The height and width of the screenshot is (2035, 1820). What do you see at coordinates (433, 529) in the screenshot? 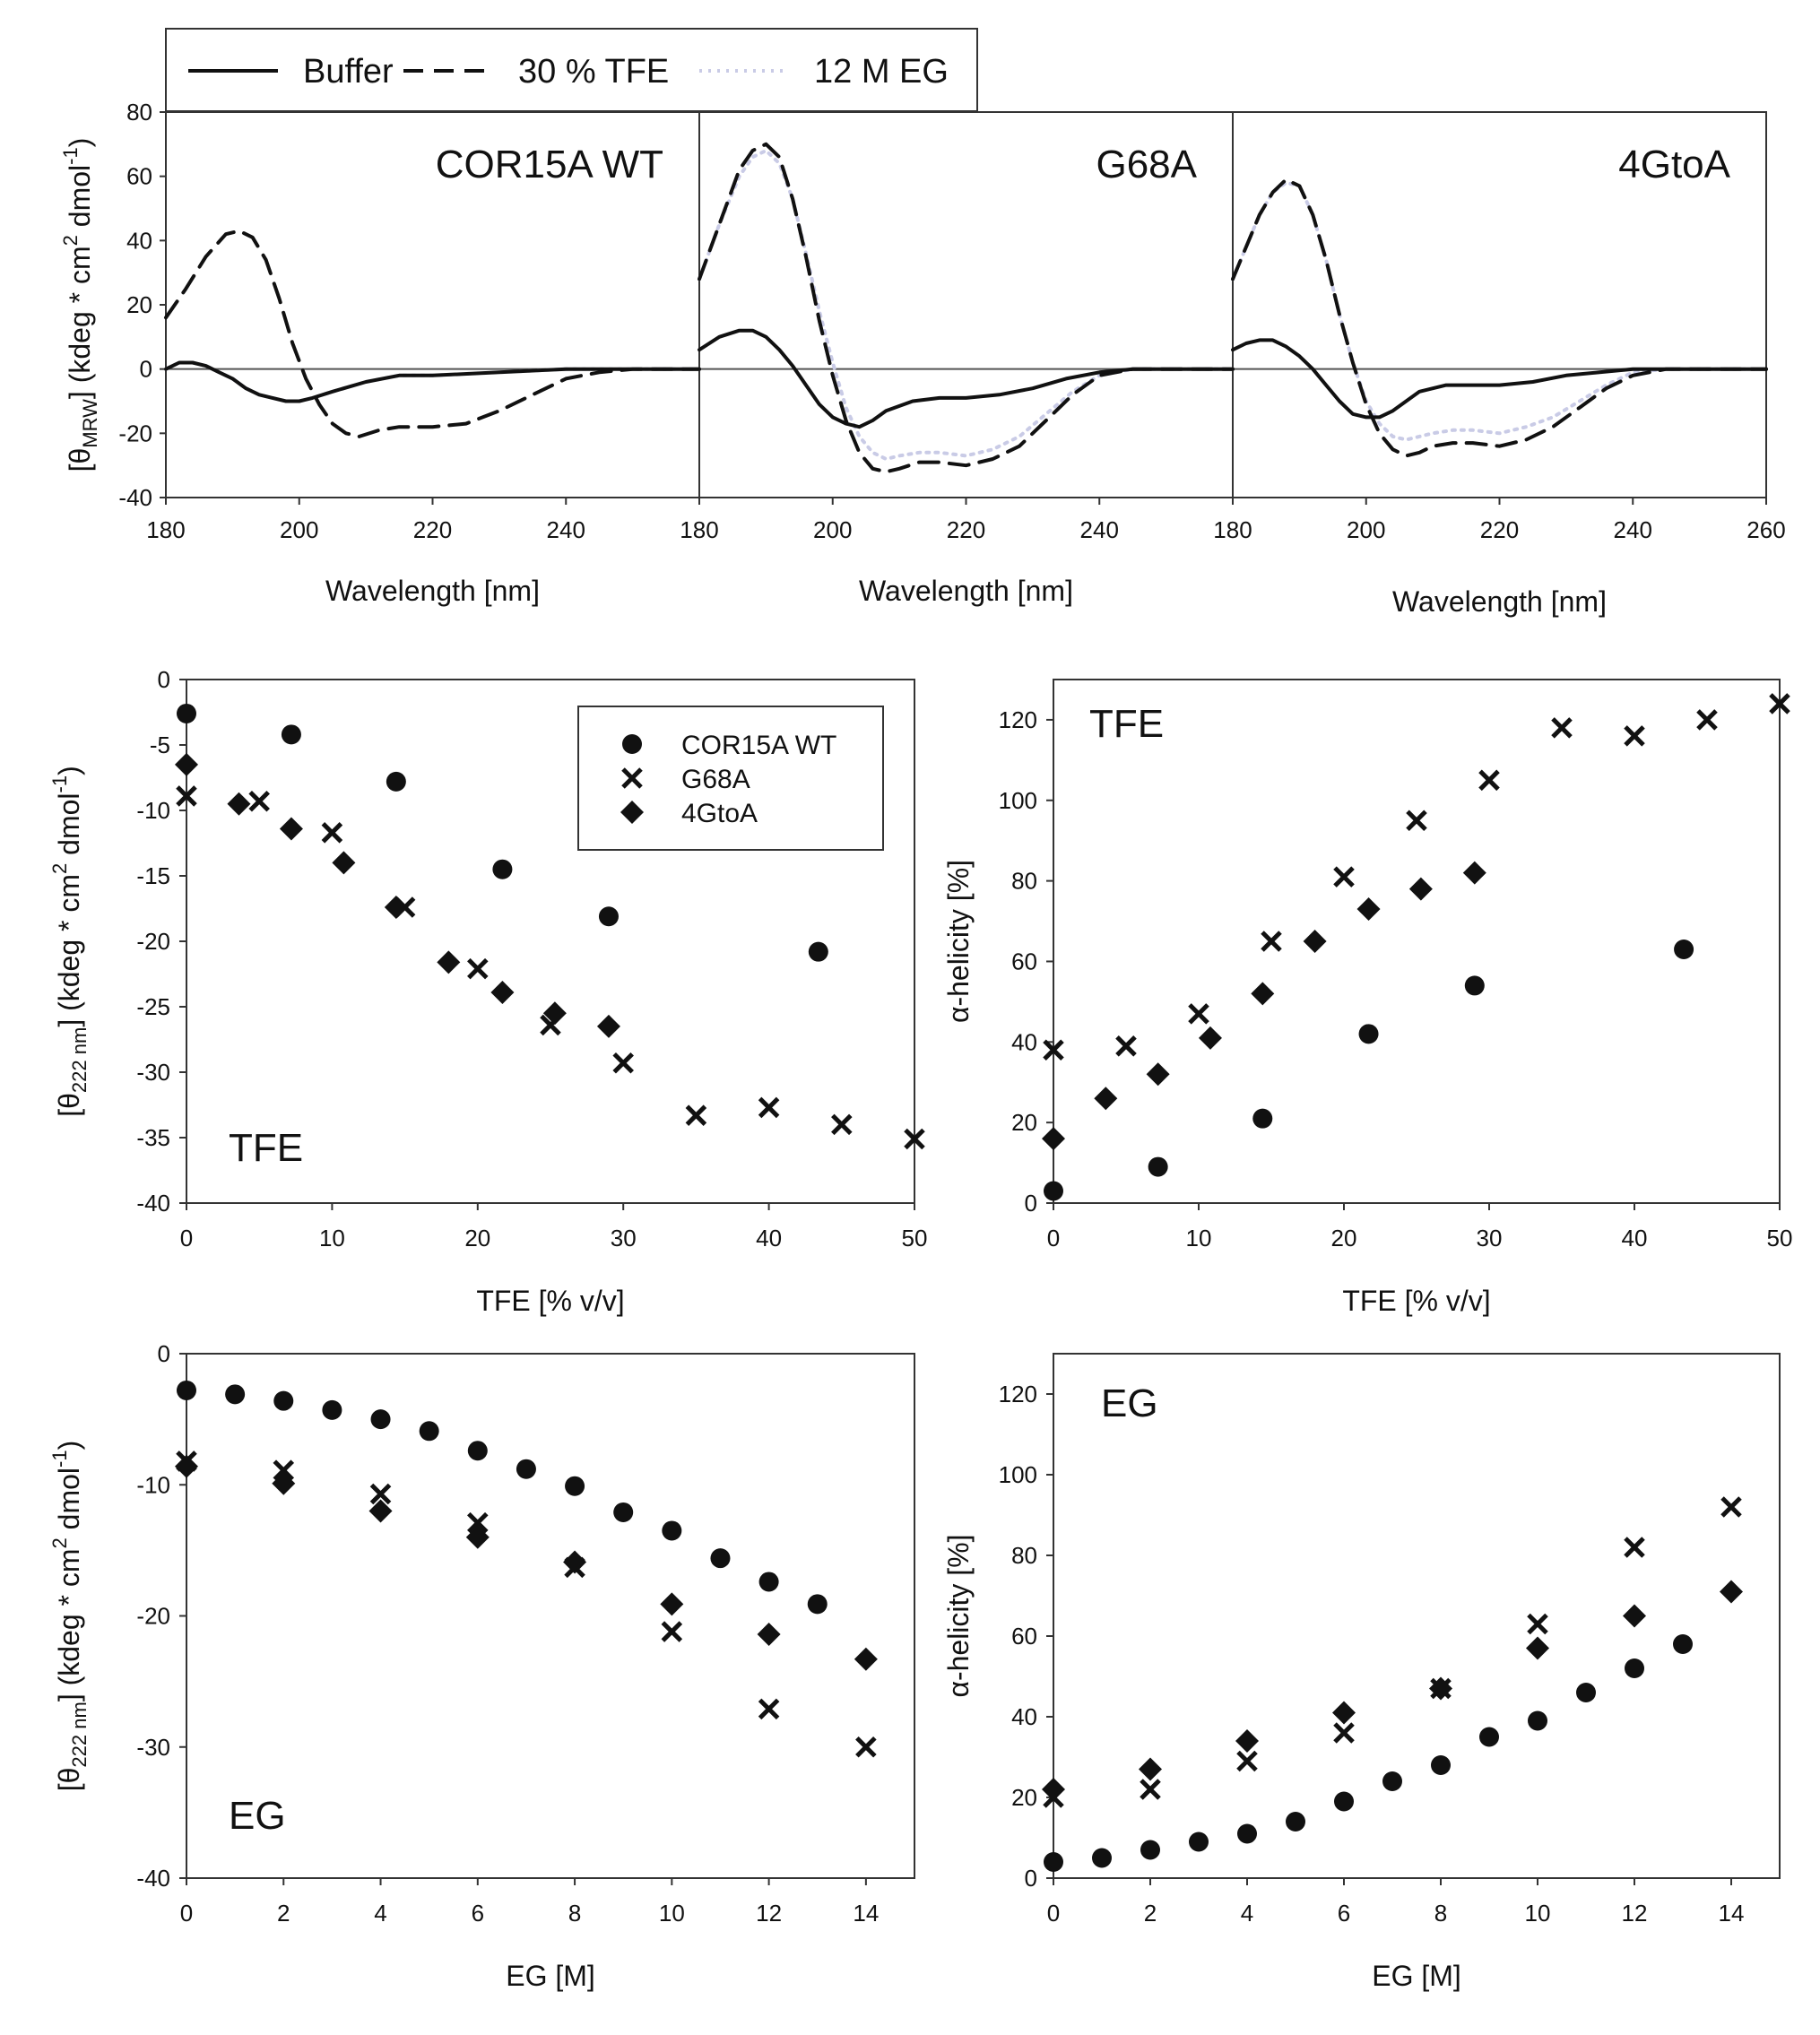
I see `x-tick-label: 220` at bounding box center [433, 529].